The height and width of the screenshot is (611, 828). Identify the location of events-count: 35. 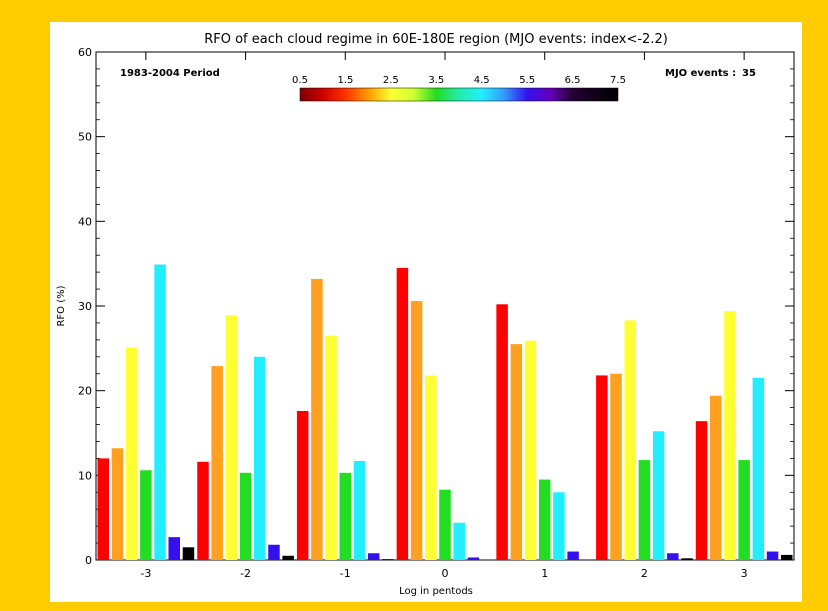
(749, 73).